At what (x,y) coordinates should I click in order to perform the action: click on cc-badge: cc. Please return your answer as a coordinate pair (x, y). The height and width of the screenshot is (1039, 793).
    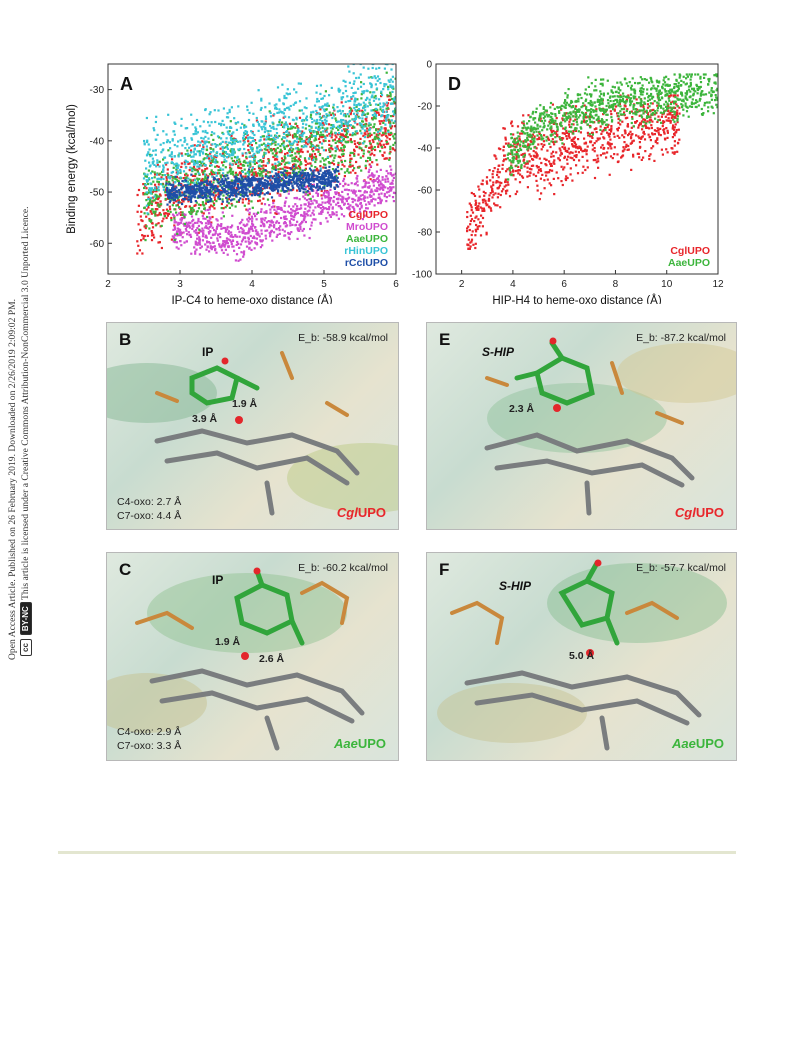
    Looking at the image, I should click on (26, 647).